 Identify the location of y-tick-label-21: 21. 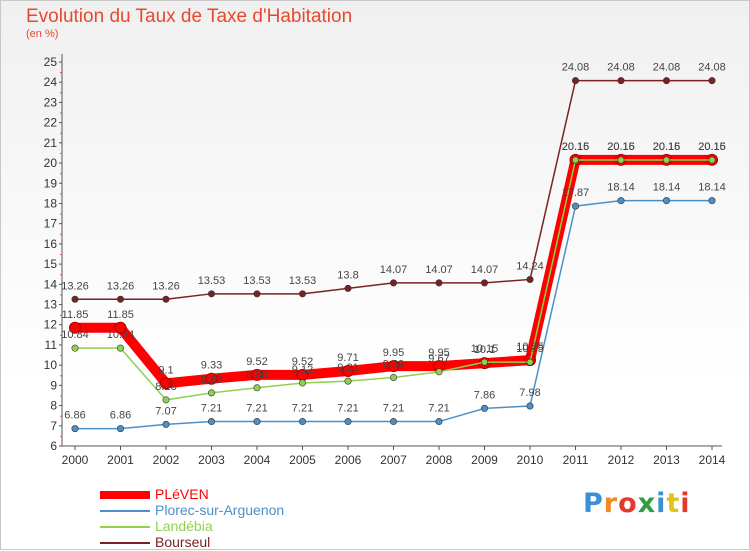
(51, 143).